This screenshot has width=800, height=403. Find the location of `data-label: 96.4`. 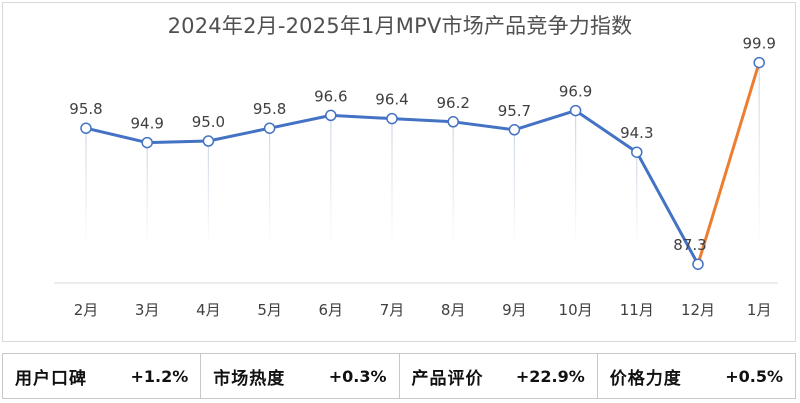

data-label: 96.4 is located at coordinates (391, 100).